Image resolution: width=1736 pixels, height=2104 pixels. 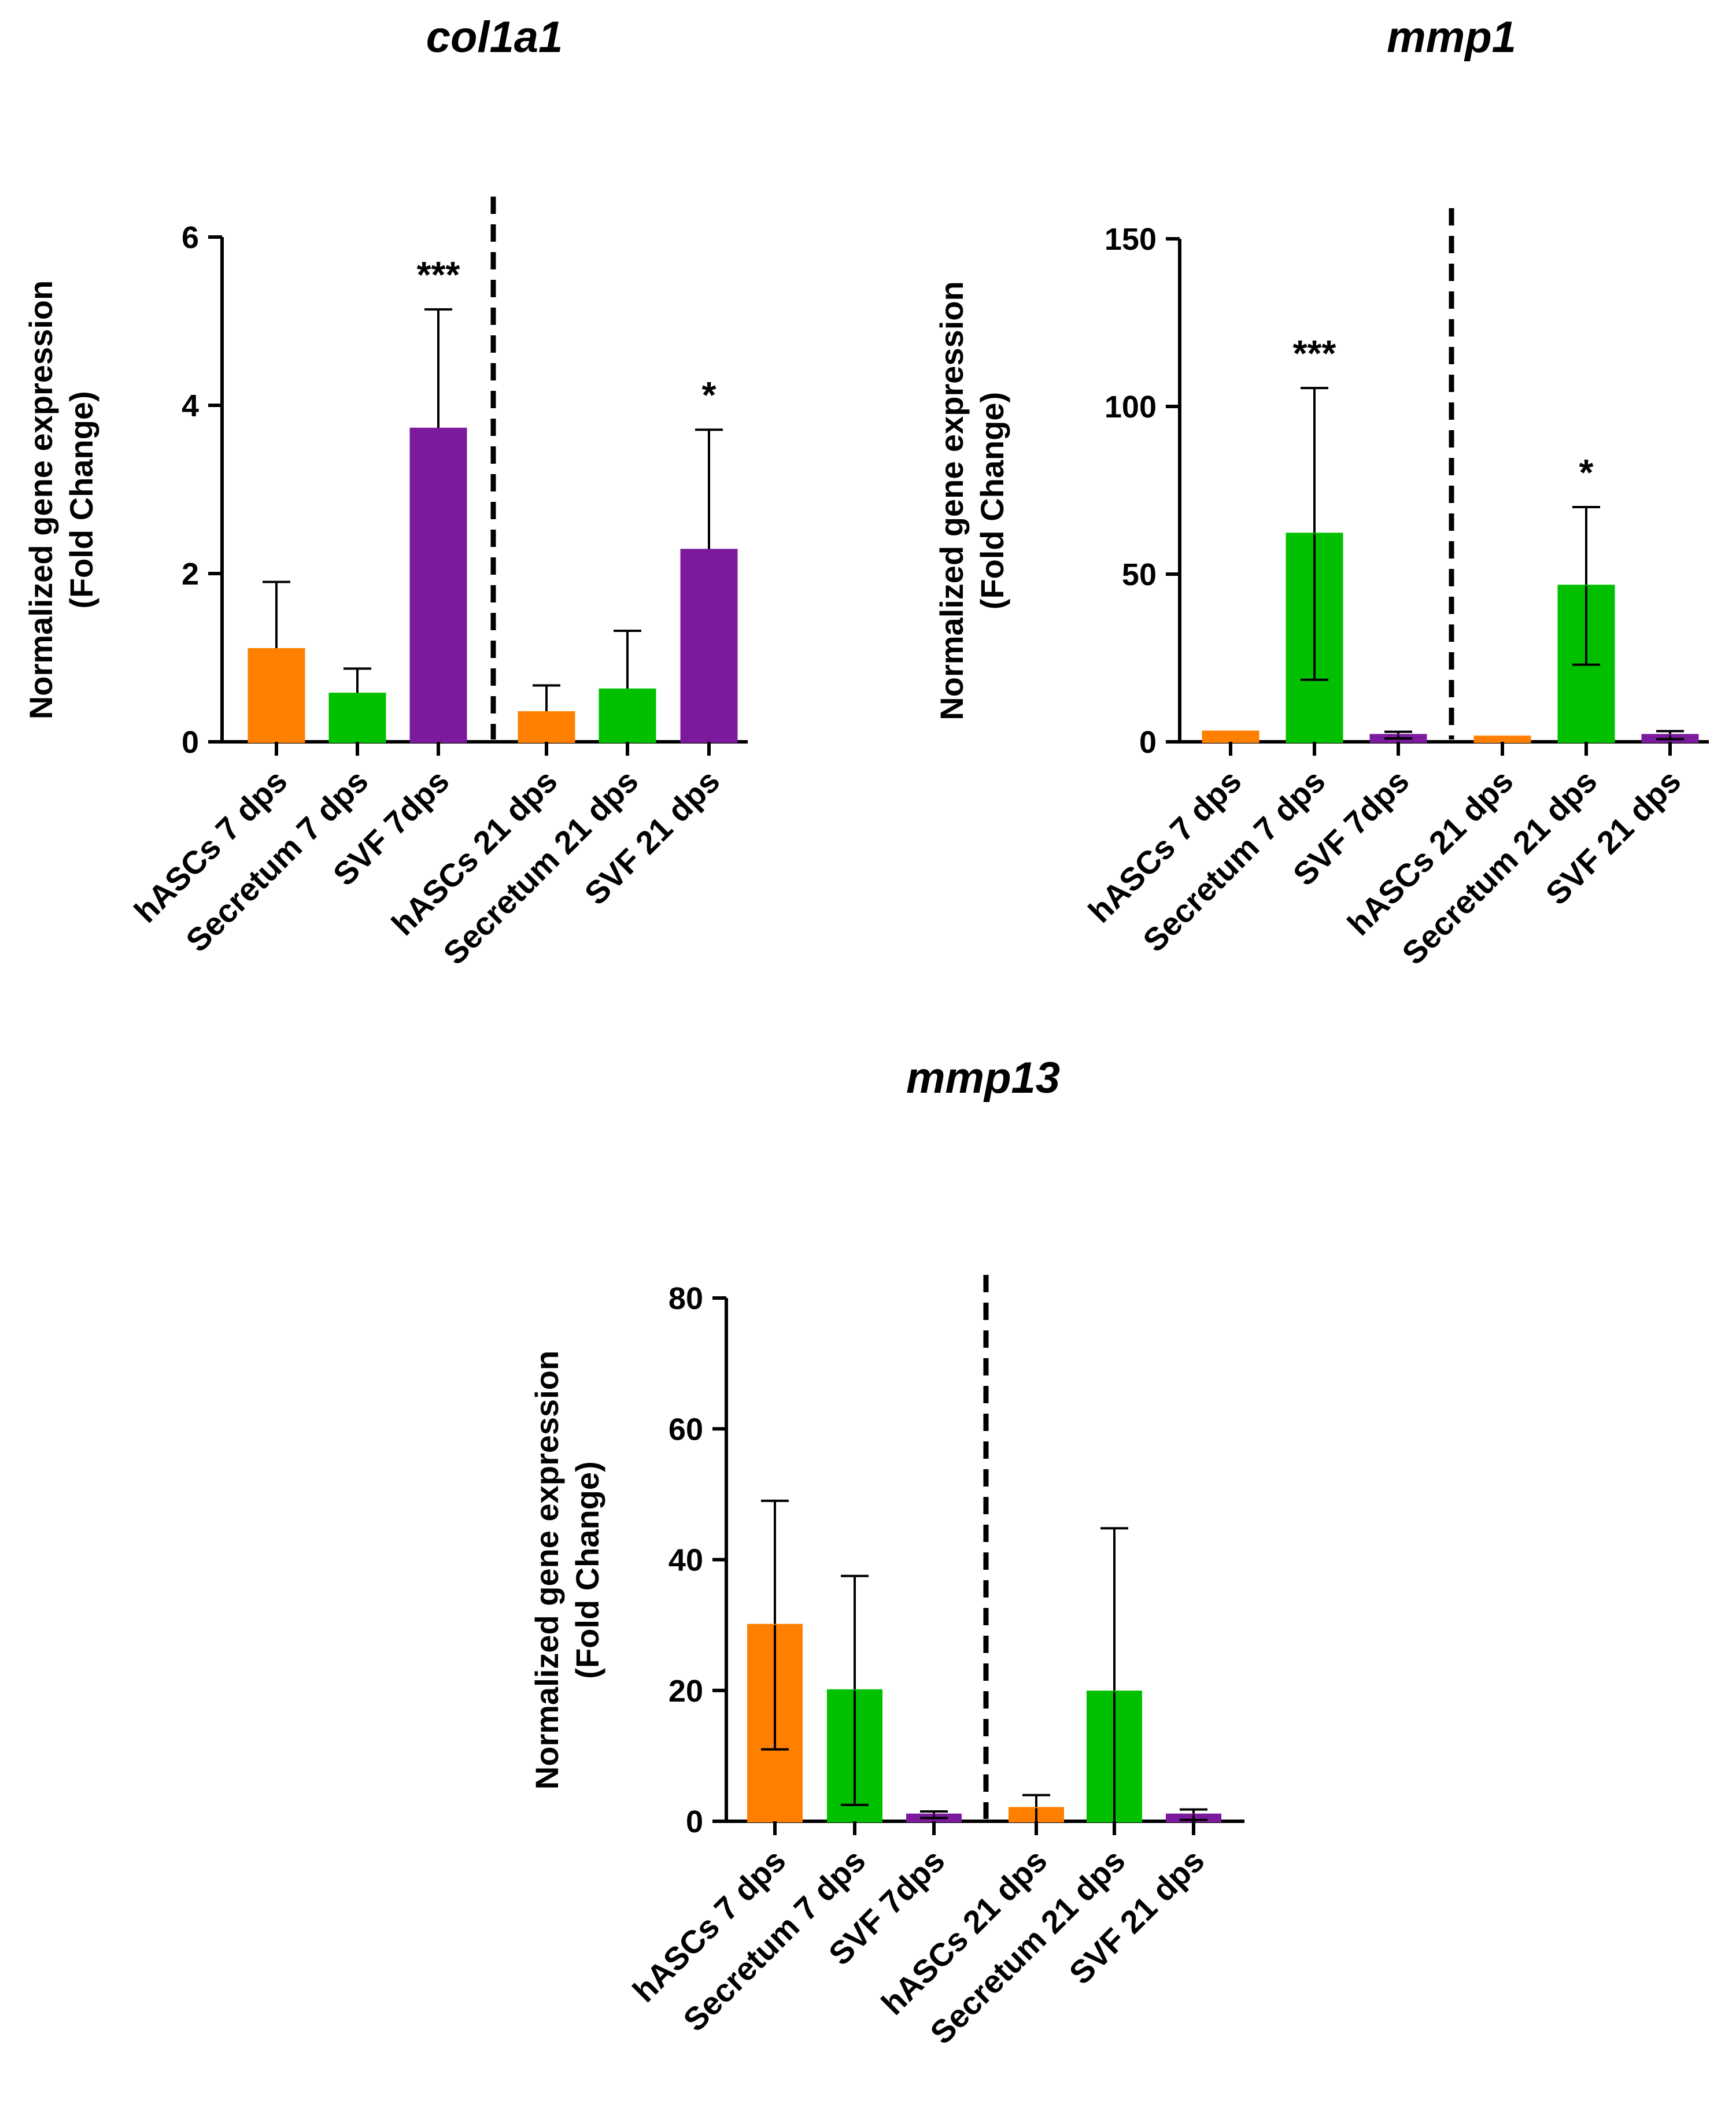 I want to click on y-tick-label: 20, so click(x=685, y=1691).